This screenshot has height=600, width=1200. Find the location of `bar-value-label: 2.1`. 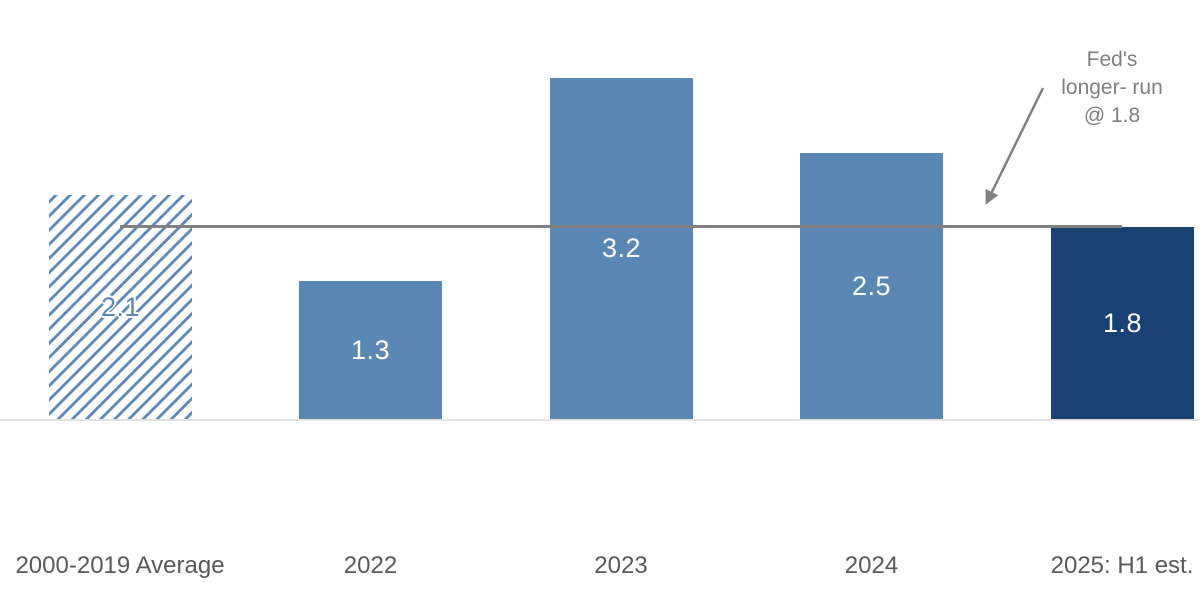

bar-value-label: 2.1 is located at coordinates (120, 306).